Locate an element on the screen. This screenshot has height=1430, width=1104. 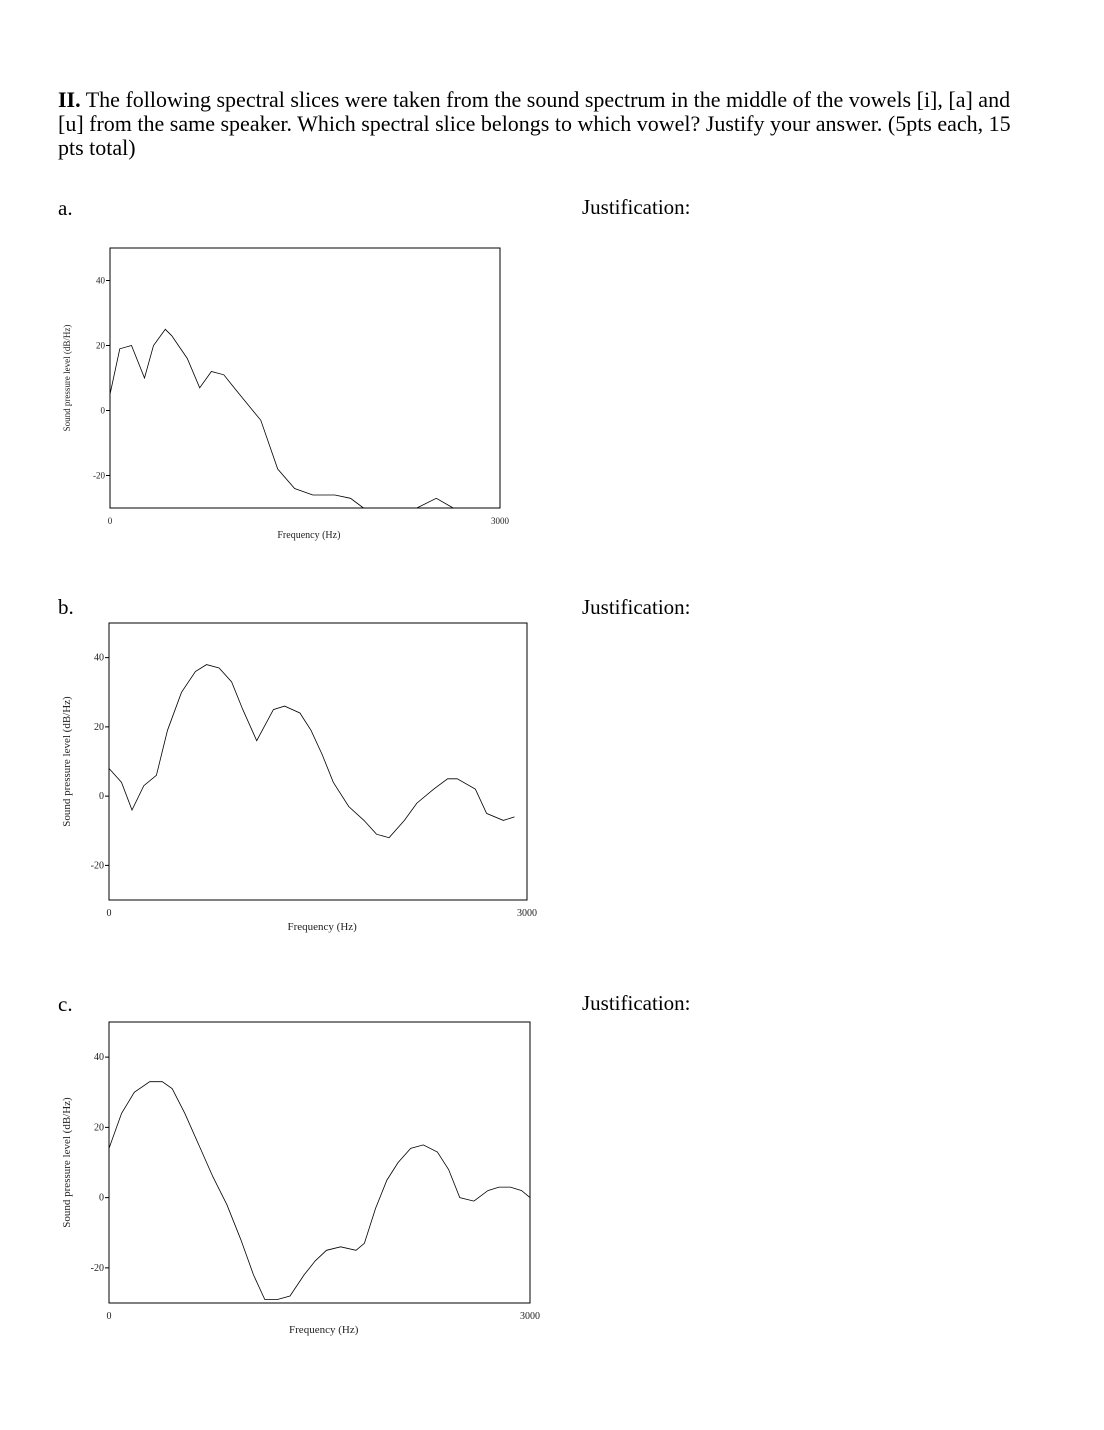
chart-c-xtick-label-min: 0 is located at coordinates (109, 1316).